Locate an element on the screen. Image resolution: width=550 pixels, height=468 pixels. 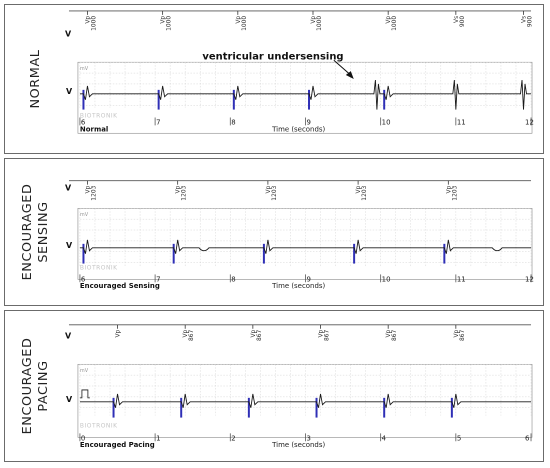
undersensing-annotation: ventricular undersensing is located at coordinates (272, 56).